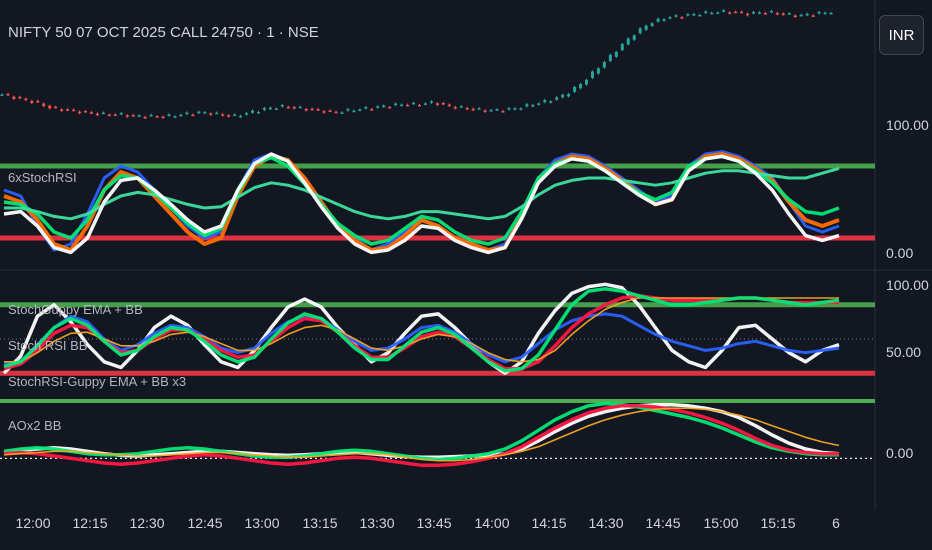  What do you see at coordinates (42, 177) in the screenshot?
I see `indicator-label-6xstochrsi: 6xStochRSI` at bounding box center [42, 177].